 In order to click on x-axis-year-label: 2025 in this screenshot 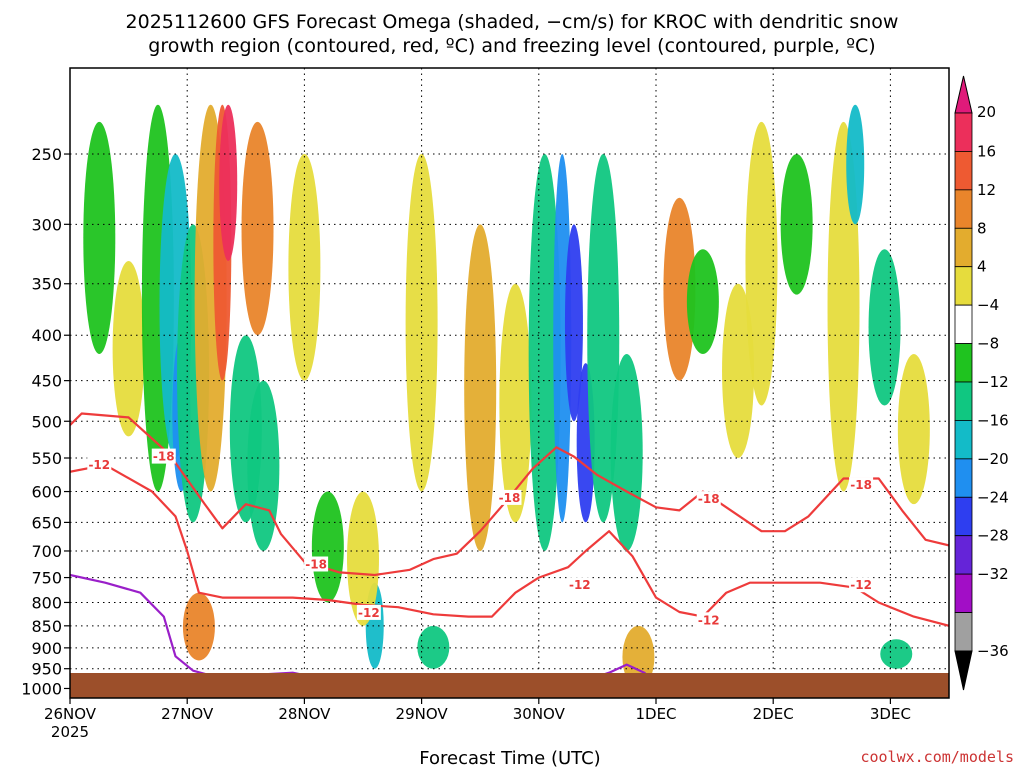, I will do `click(70, 732)`.